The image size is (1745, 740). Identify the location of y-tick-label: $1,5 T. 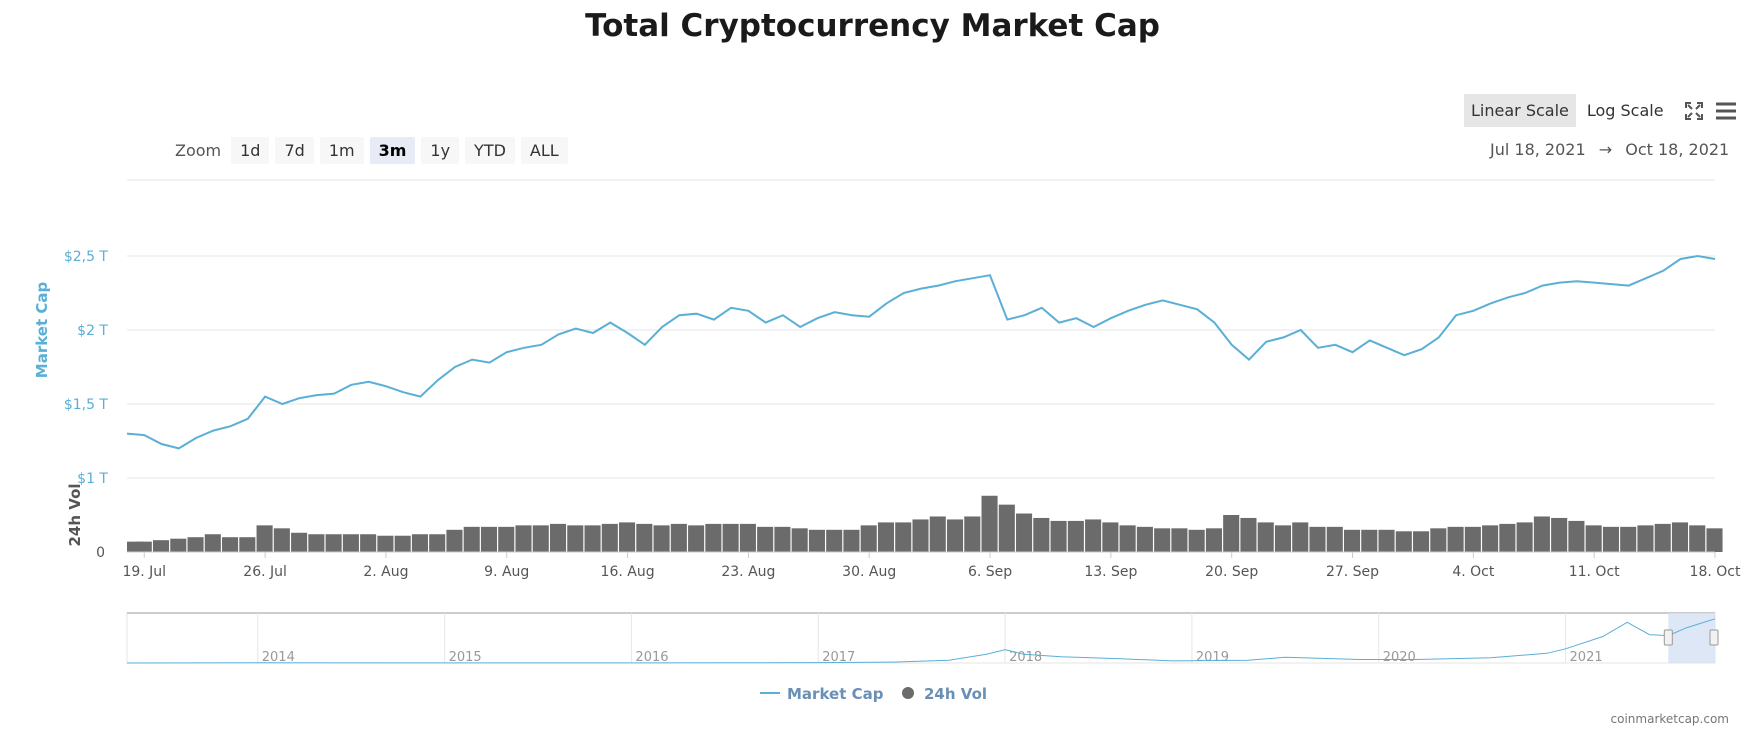
(86, 405).